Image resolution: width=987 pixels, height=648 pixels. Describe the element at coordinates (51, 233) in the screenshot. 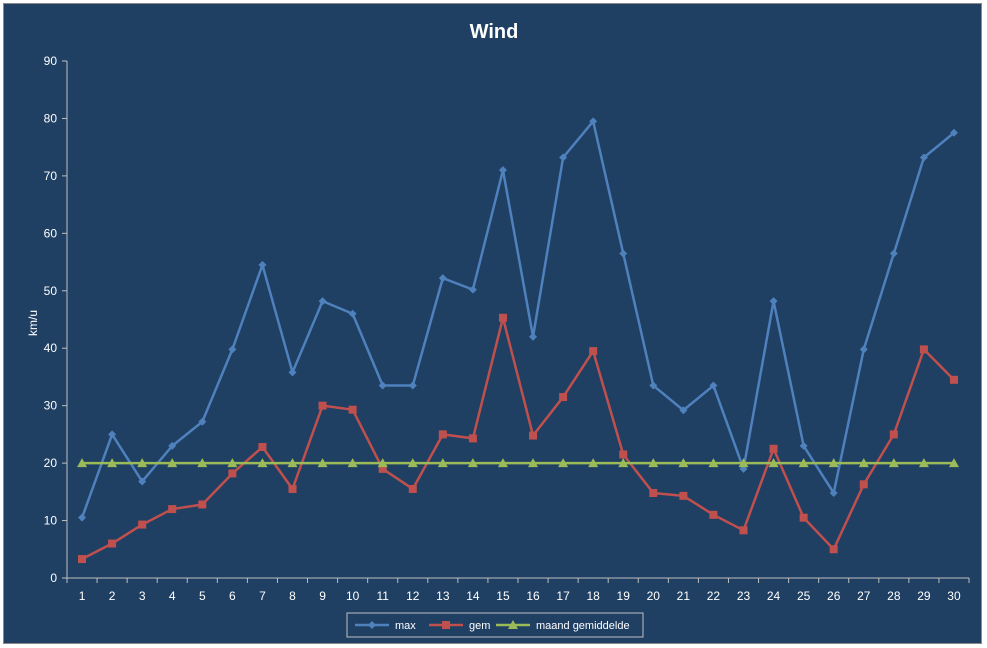

I see `y-tick-label: 60` at that location.